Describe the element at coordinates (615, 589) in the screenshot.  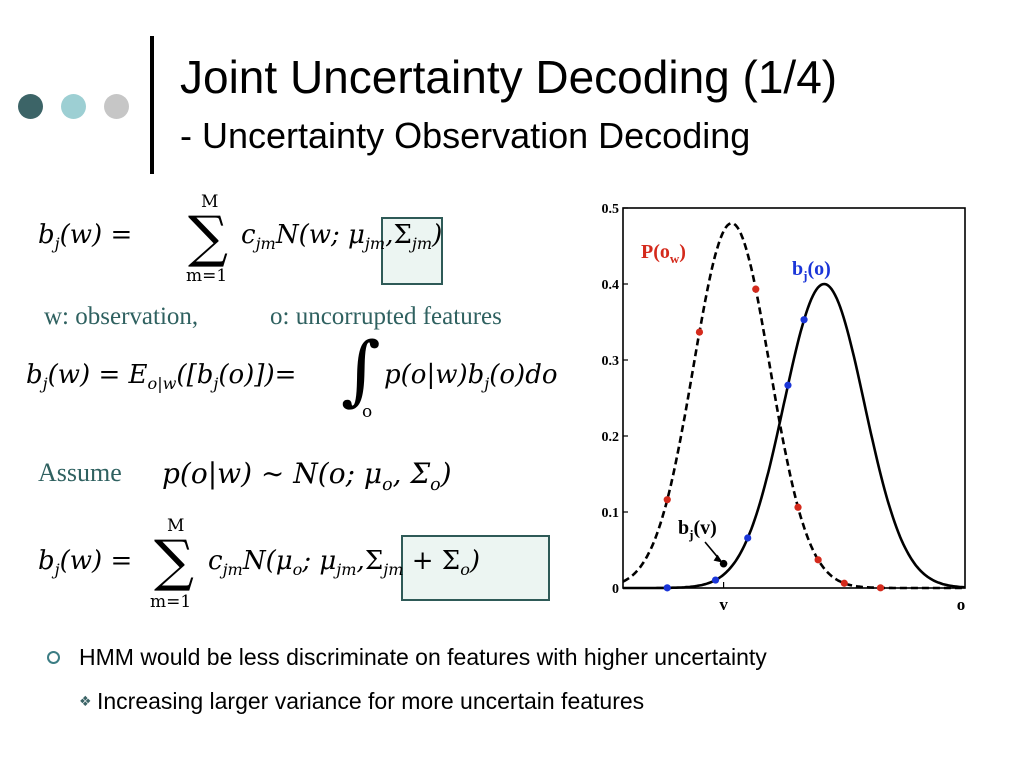
I see `y-tick-label: 0` at that location.